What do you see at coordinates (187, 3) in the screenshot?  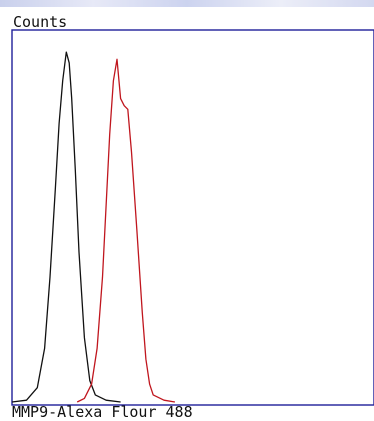 I see `header-strip` at bounding box center [187, 3].